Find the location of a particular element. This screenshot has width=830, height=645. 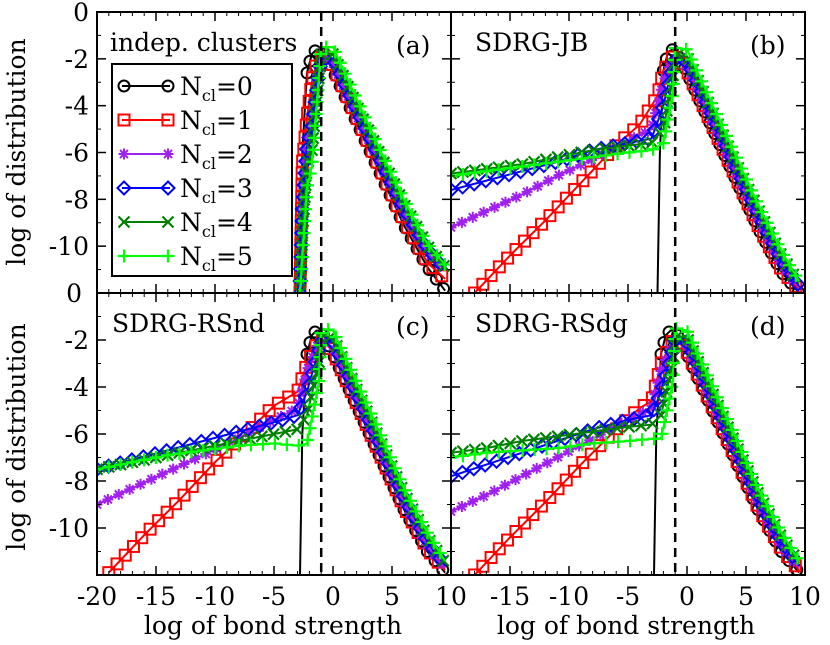

y-tick-label: -2 is located at coordinates (77, 340).